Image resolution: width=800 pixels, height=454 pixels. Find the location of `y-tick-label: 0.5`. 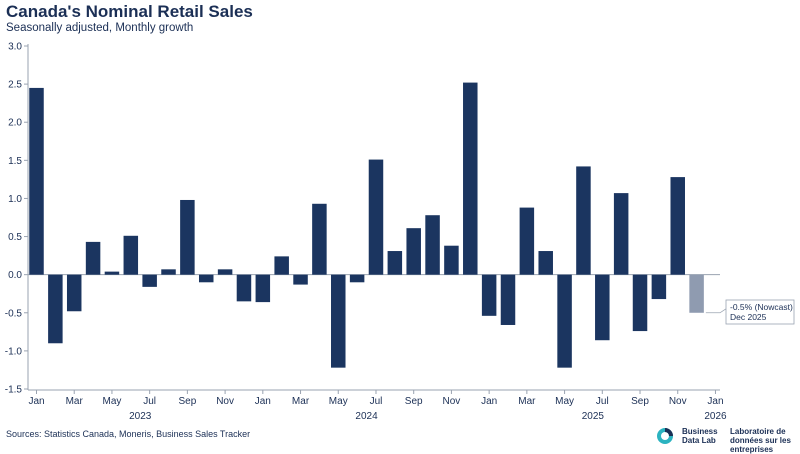

y-tick-label: 0.5 is located at coordinates (15, 237).